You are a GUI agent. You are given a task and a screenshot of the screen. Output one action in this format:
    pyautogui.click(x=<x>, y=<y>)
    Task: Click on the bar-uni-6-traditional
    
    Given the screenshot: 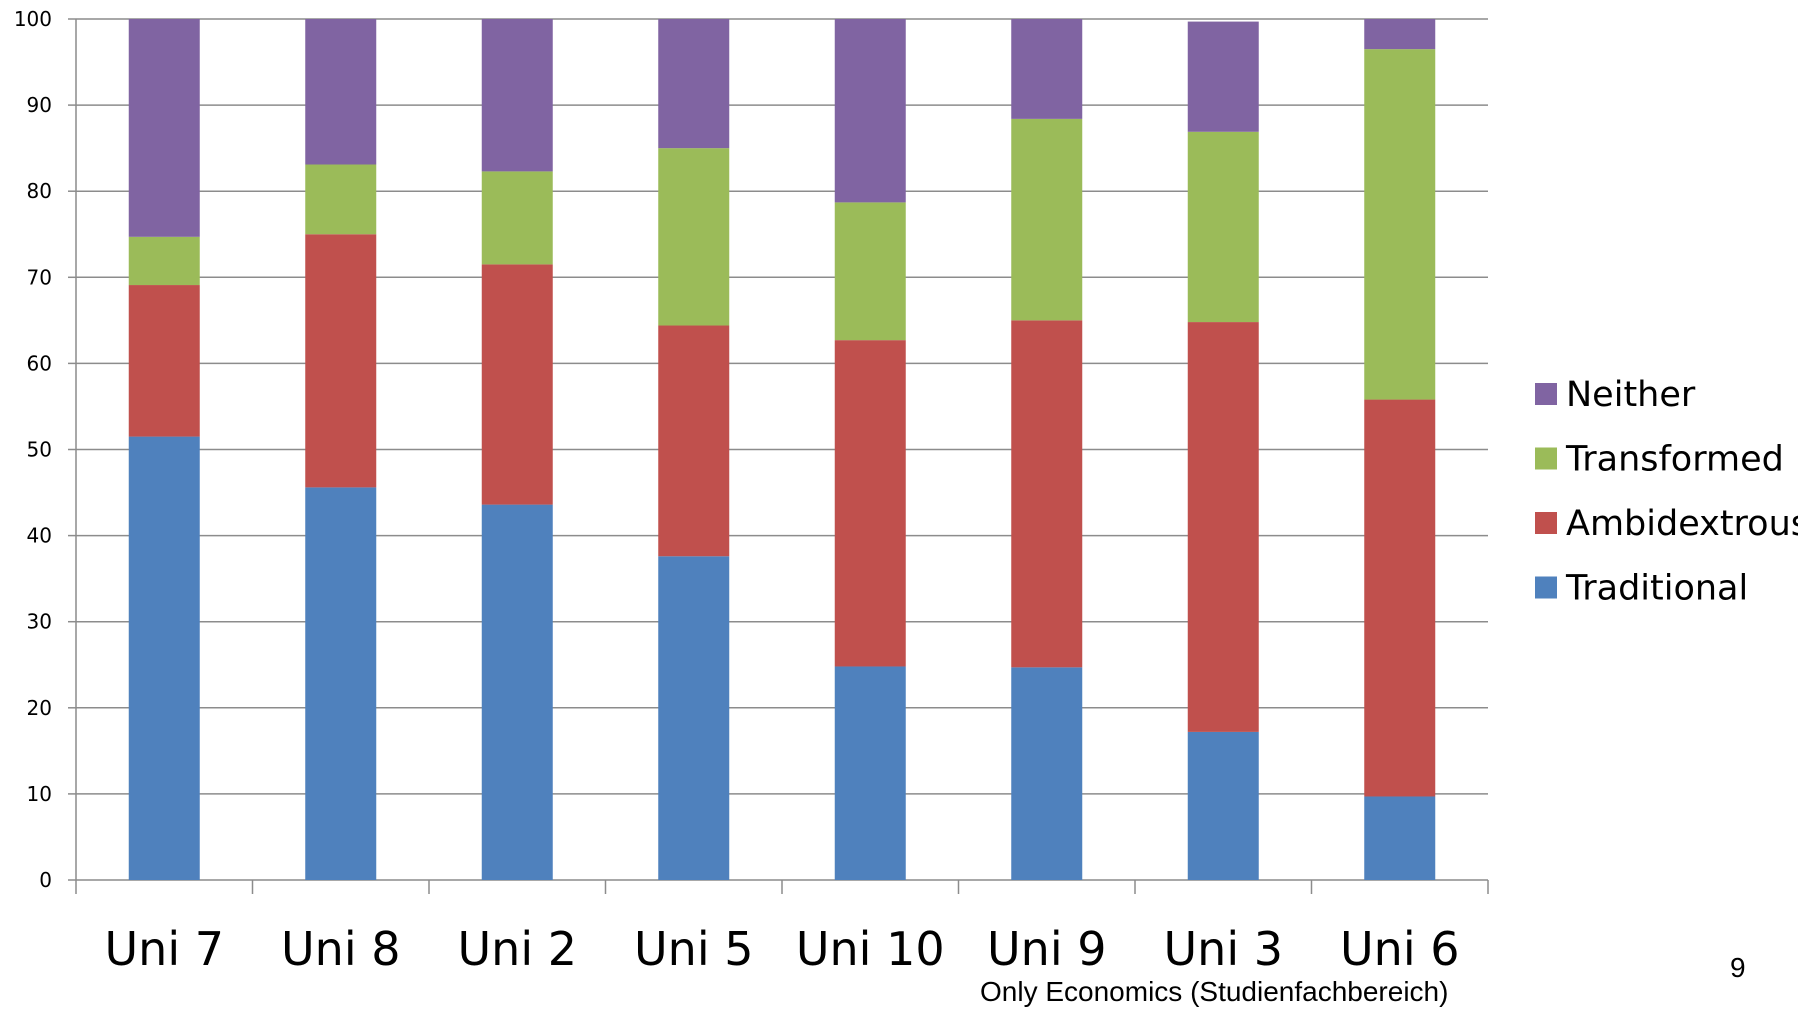 What is the action you would take?
    pyautogui.click(x=1400, y=838)
    